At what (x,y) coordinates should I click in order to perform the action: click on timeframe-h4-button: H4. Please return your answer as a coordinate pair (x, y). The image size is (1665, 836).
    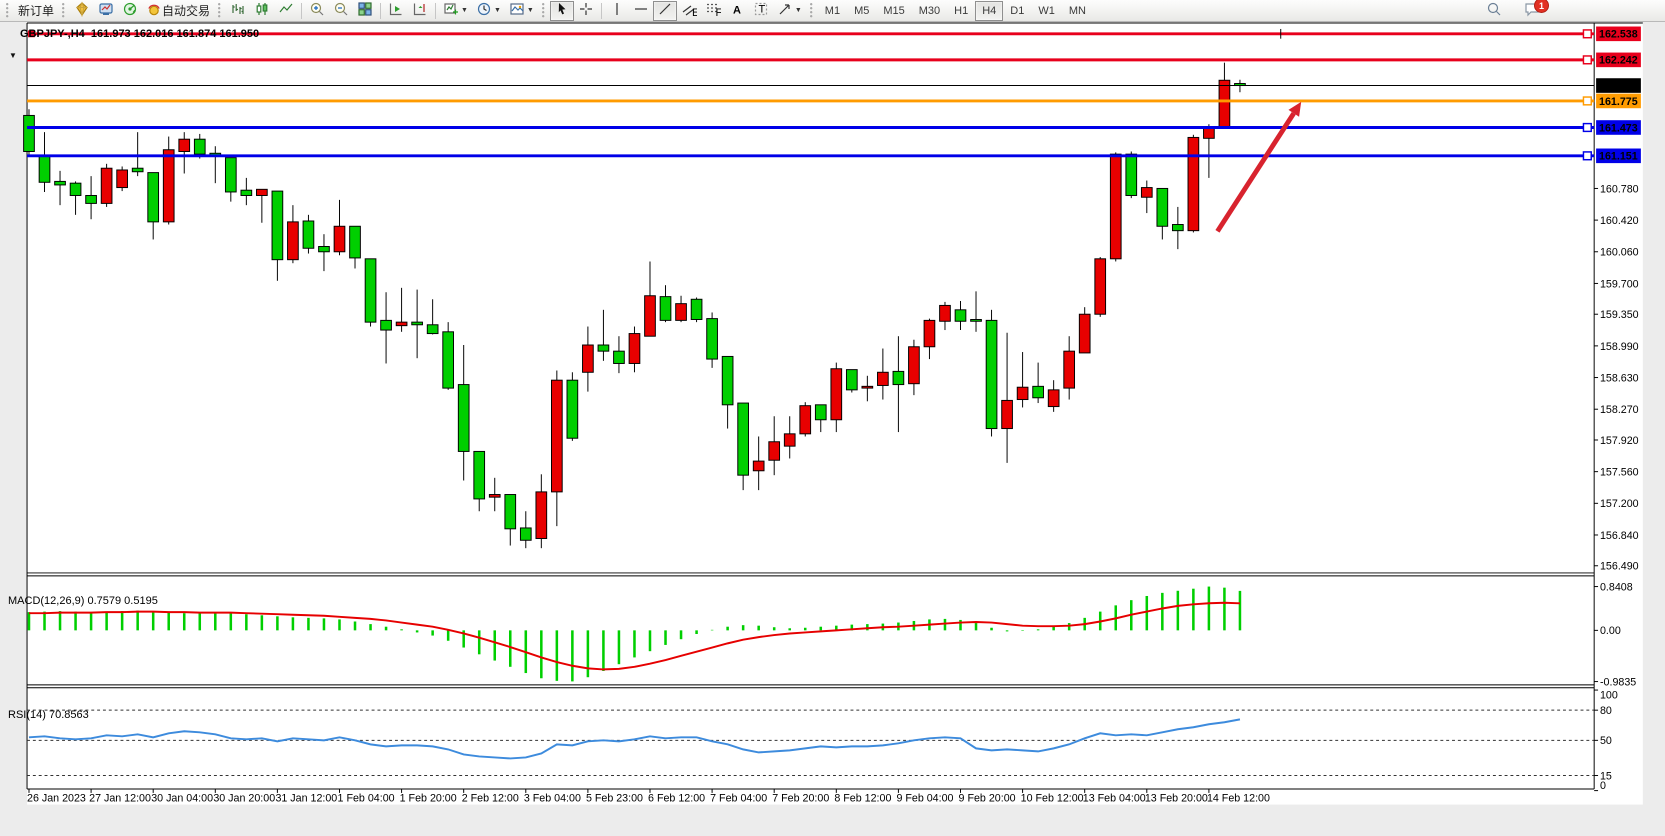
    Looking at the image, I should click on (989, 10).